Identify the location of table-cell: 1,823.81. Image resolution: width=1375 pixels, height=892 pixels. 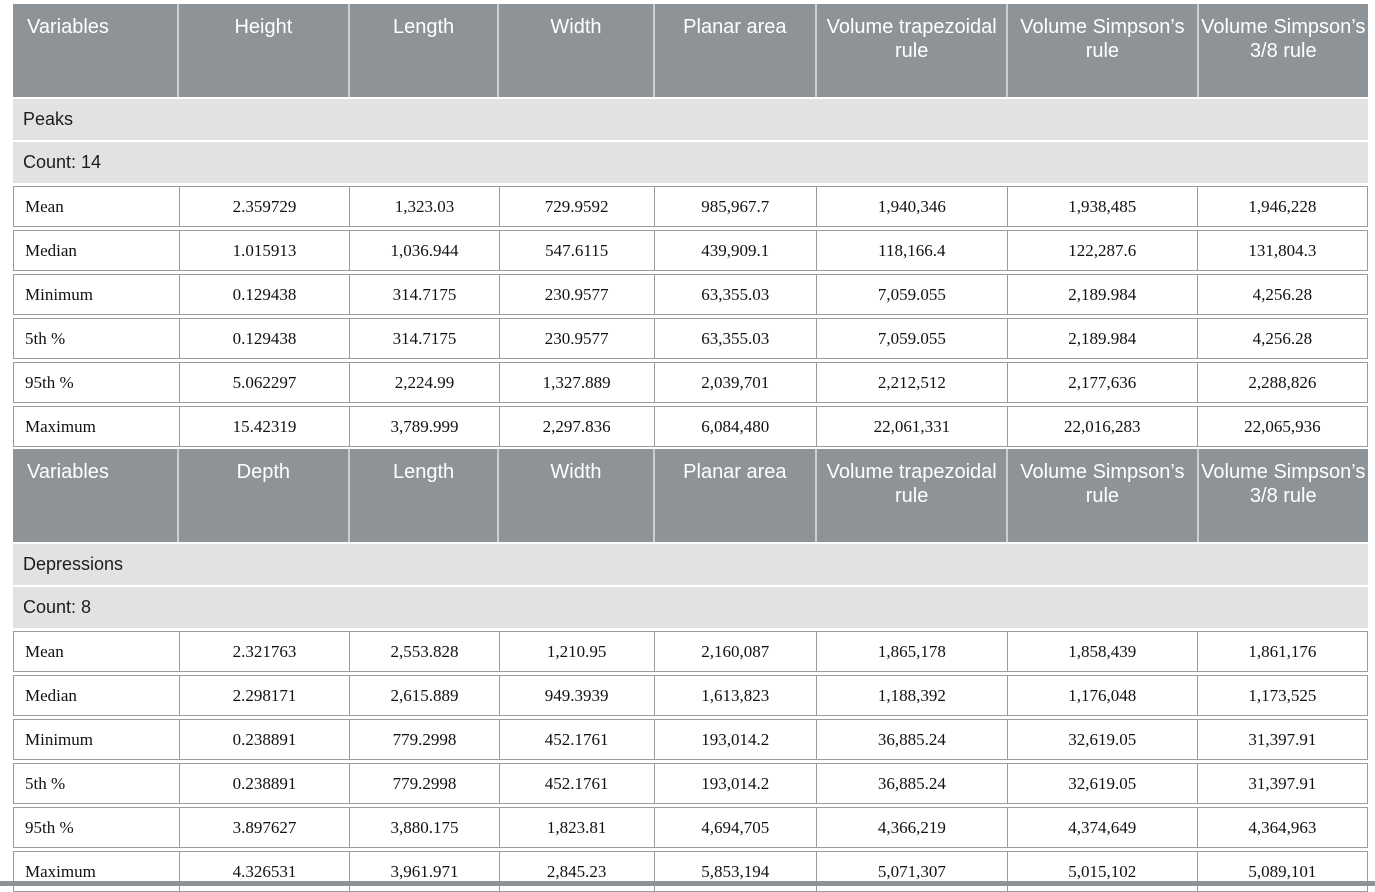
(577, 827).